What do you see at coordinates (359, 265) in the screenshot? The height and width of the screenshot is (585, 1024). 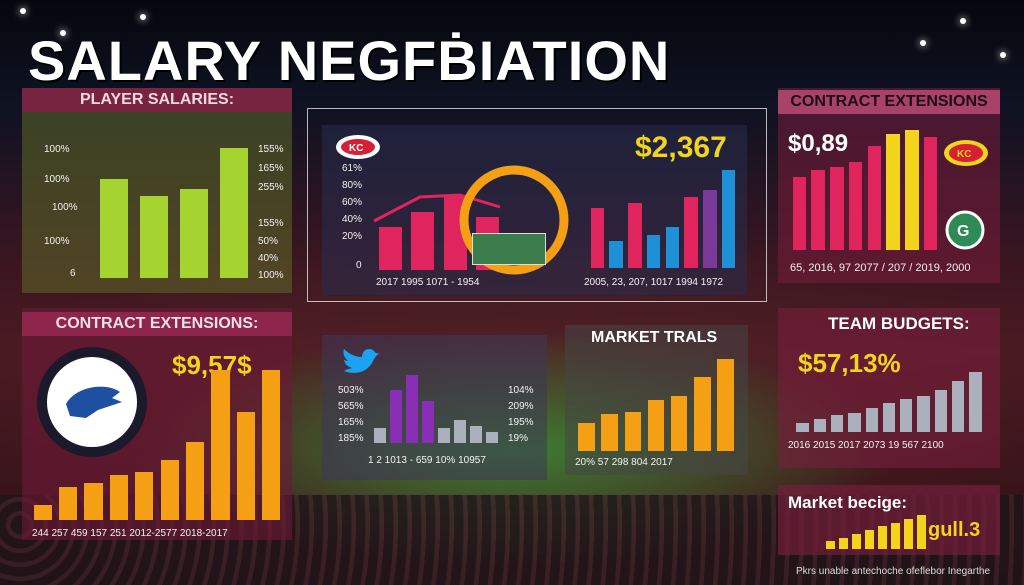 I see `axis-label: 0` at bounding box center [359, 265].